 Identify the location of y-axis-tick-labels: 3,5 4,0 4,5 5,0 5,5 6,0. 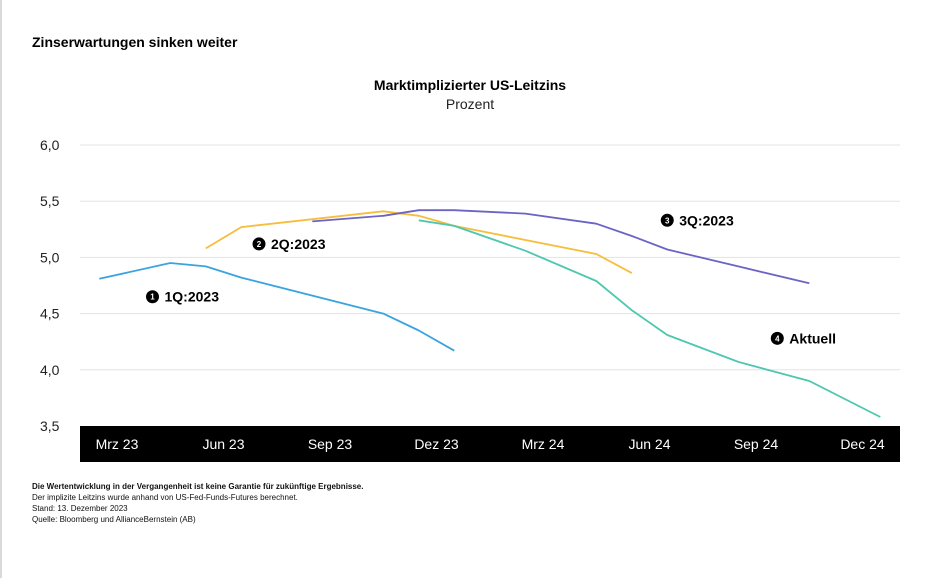
(50, 285).